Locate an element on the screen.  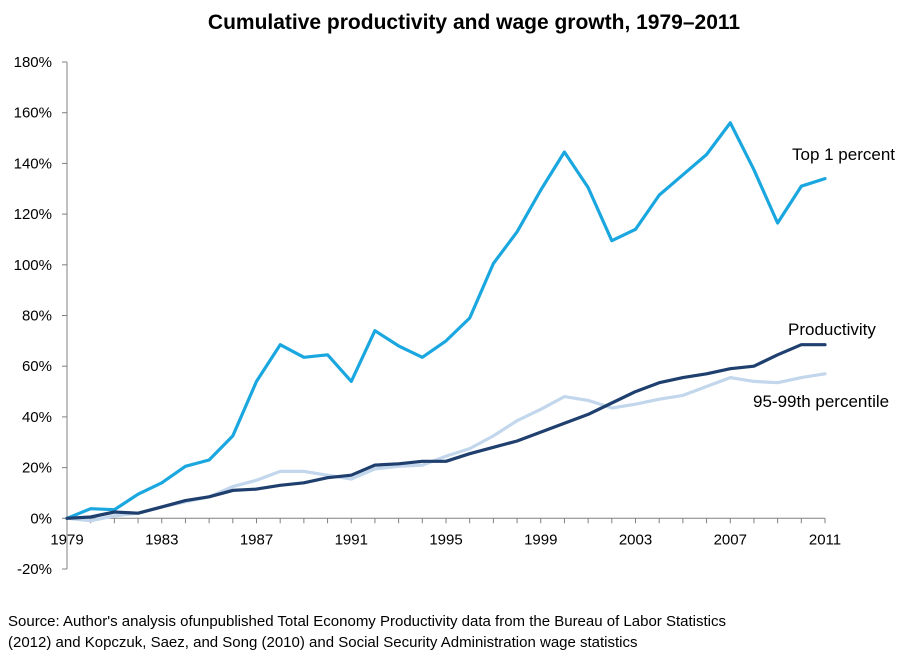
y-tick-label: 120% is located at coordinates (33, 214).